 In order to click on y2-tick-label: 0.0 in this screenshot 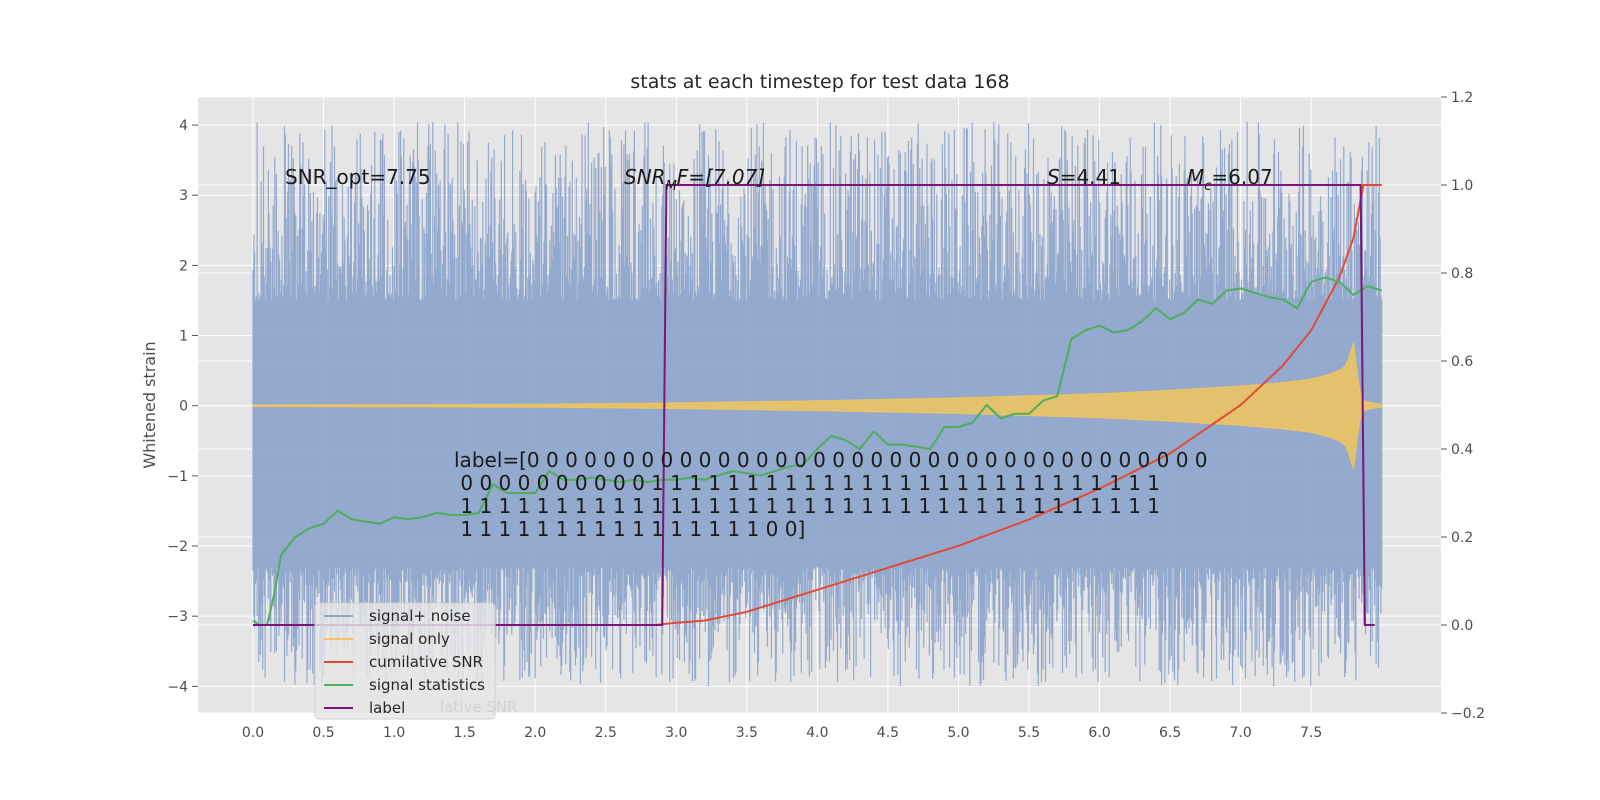, I will do `click(1462, 626)`.